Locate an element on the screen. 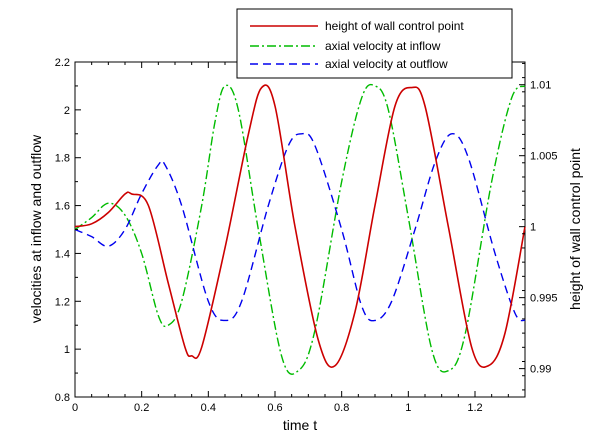  legend-label-outflow: axial velocity at outflow is located at coordinates (386, 64).